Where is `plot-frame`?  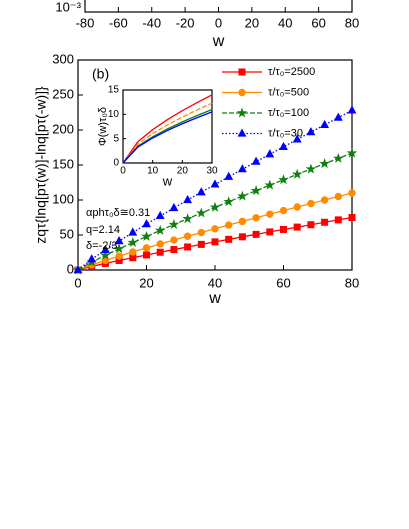
plot-frame is located at coordinates (167, 126).